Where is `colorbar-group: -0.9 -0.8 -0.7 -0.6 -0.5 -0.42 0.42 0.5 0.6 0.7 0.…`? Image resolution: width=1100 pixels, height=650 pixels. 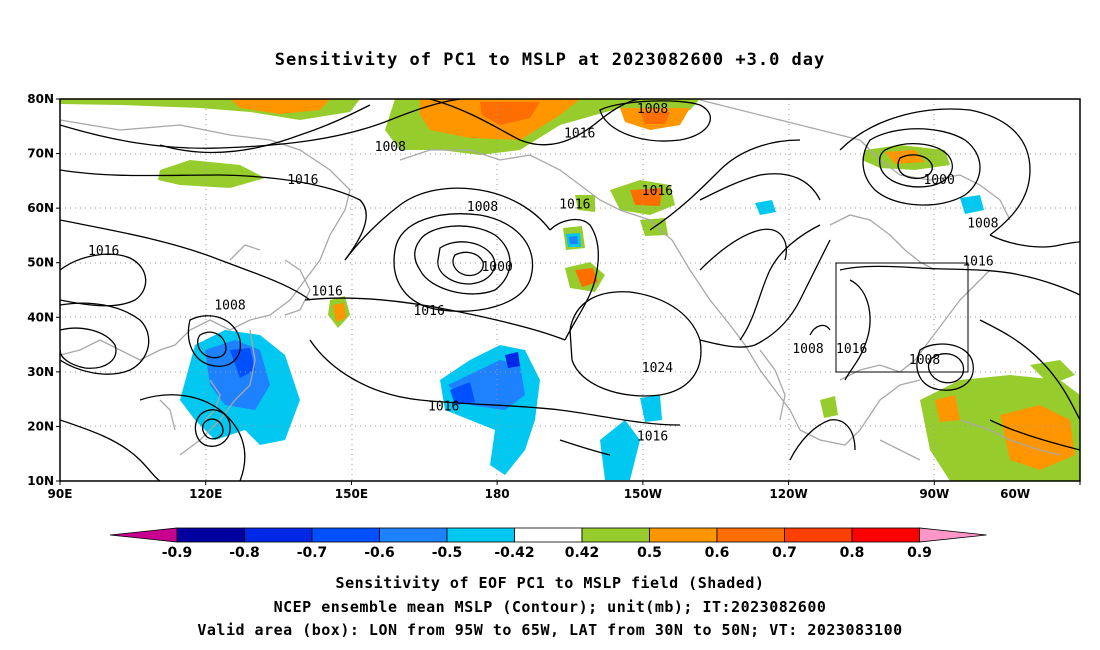
colorbar-group: -0.9 -0.8 -0.7 -0.6 -0.5 -0.42 0.42 0.5 0.6 0.7 0.… is located at coordinates (548, 544).